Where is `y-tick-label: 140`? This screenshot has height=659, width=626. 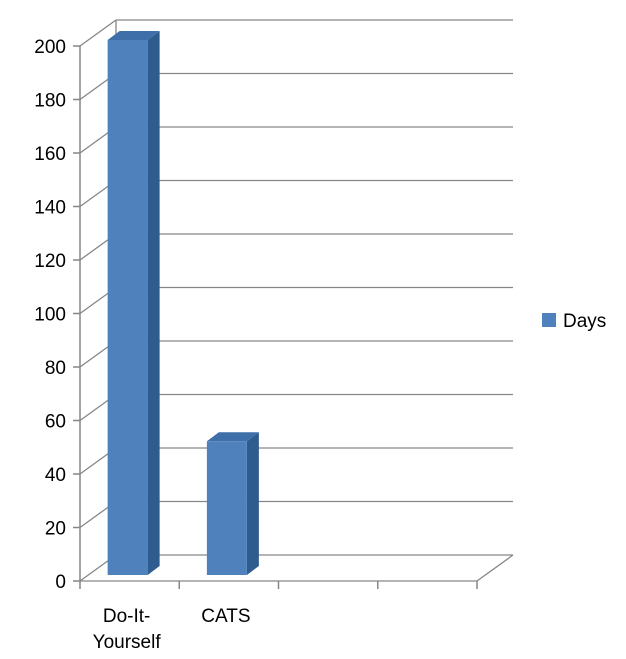 y-tick-label: 140 is located at coordinates (50, 208).